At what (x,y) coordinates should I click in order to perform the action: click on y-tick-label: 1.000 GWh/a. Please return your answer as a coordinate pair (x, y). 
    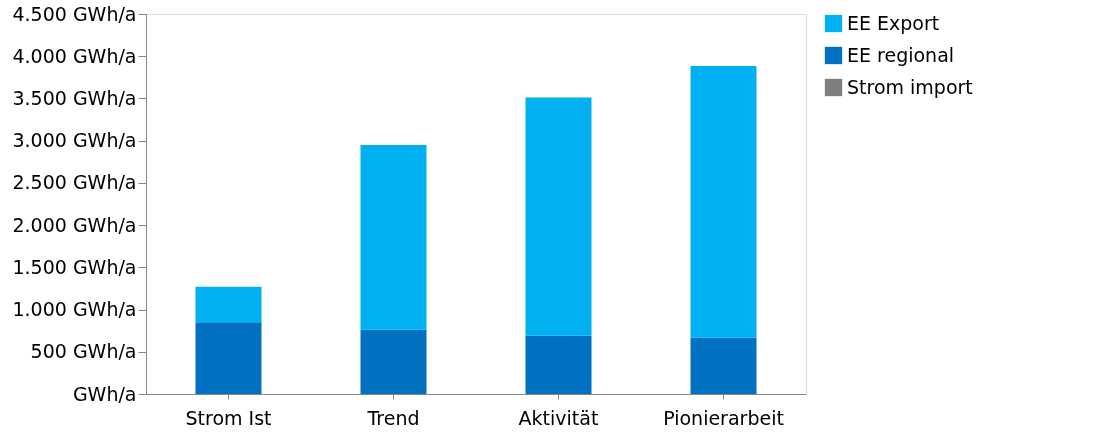
    Looking at the image, I should click on (74, 309).